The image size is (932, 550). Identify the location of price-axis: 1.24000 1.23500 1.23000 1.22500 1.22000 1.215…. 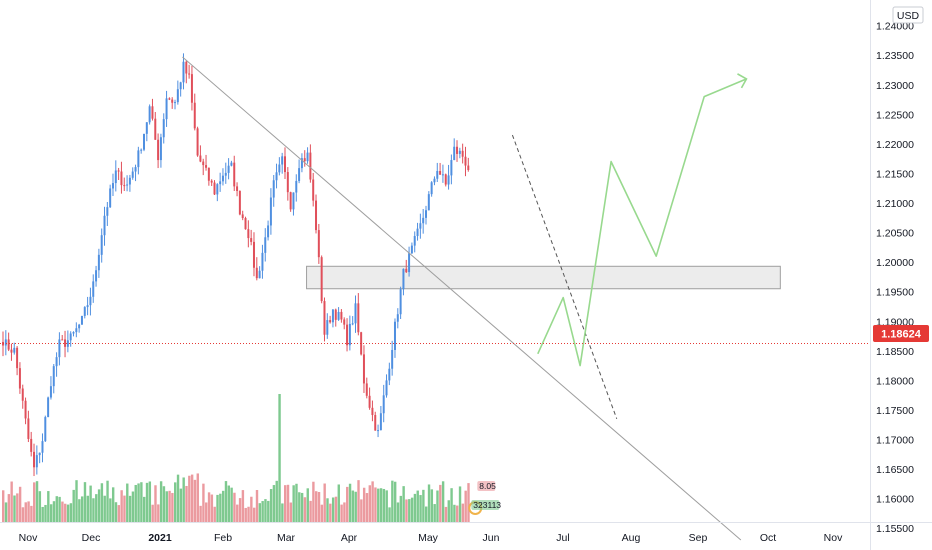
(895, 278).